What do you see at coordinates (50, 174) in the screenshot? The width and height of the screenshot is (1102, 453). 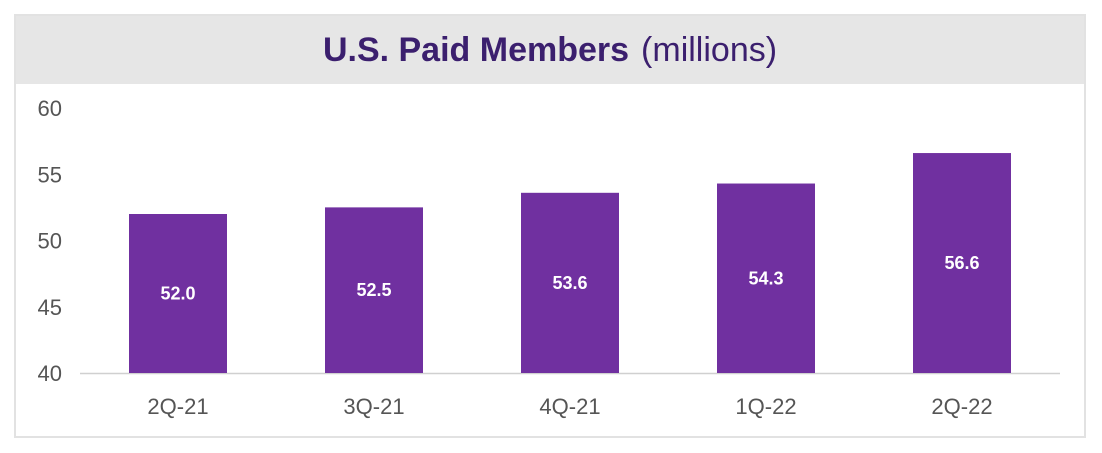 I see `y-tick-label: 55` at bounding box center [50, 174].